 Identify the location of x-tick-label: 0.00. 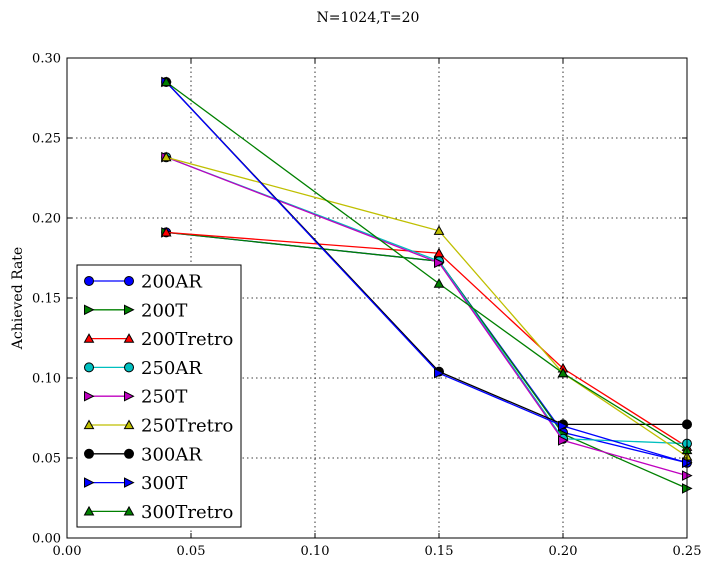
(67, 551).